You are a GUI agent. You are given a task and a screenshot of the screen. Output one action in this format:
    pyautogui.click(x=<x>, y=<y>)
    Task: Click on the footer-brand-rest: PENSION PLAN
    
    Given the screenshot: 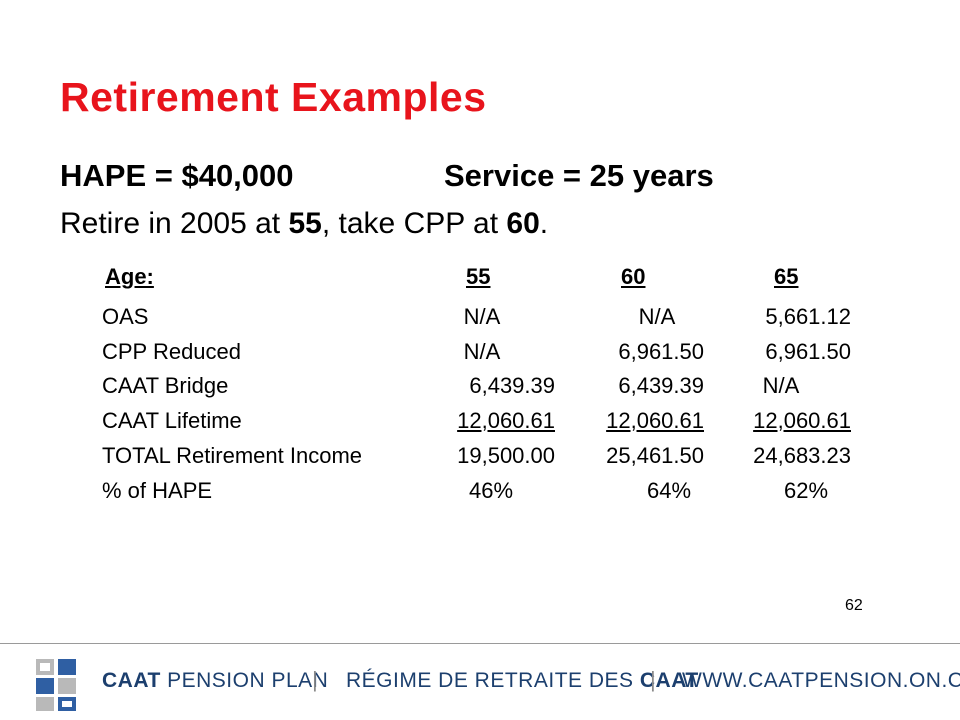 What is the action you would take?
    pyautogui.click(x=244, y=680)
    